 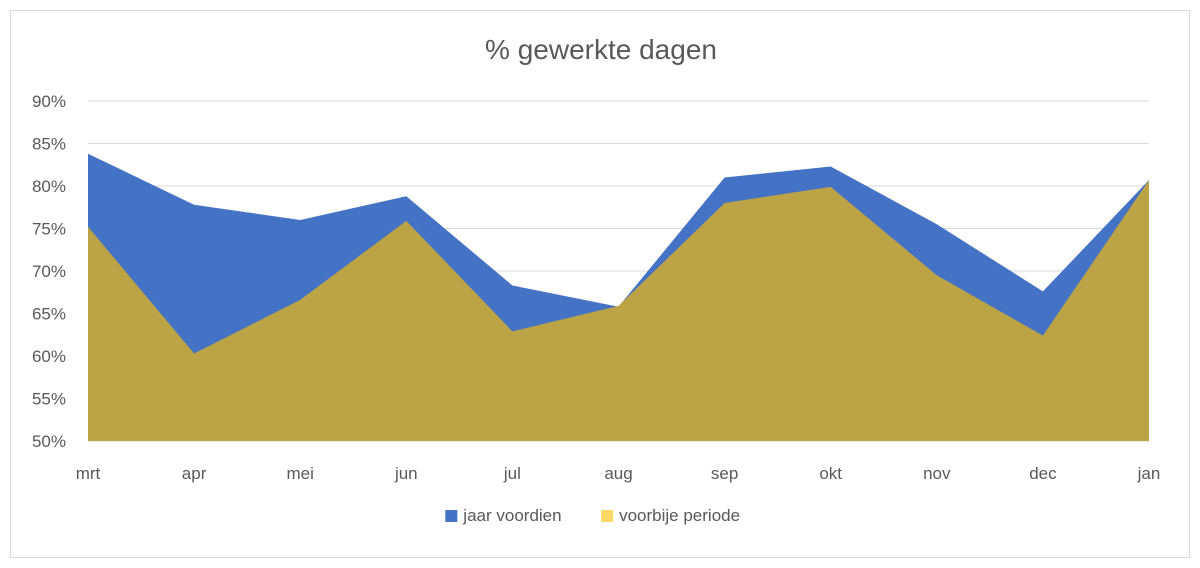 What do you see at coordinates (592, 515) in the screenshot?
I see `legend: jaar voordien voorbije periode` at bounding box center [592, 515].